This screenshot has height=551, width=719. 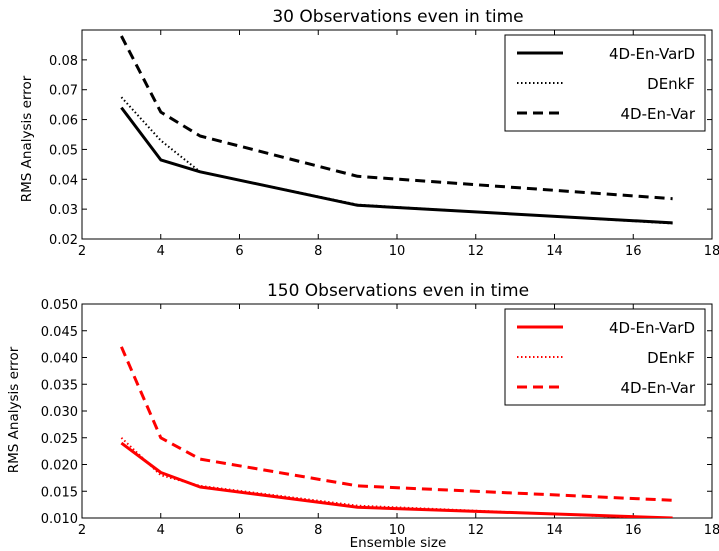 What do you see at coordinates (63, 180) in the screenshot?
I see `y-tick-label: 0.04` at bounding box center [63, 180].